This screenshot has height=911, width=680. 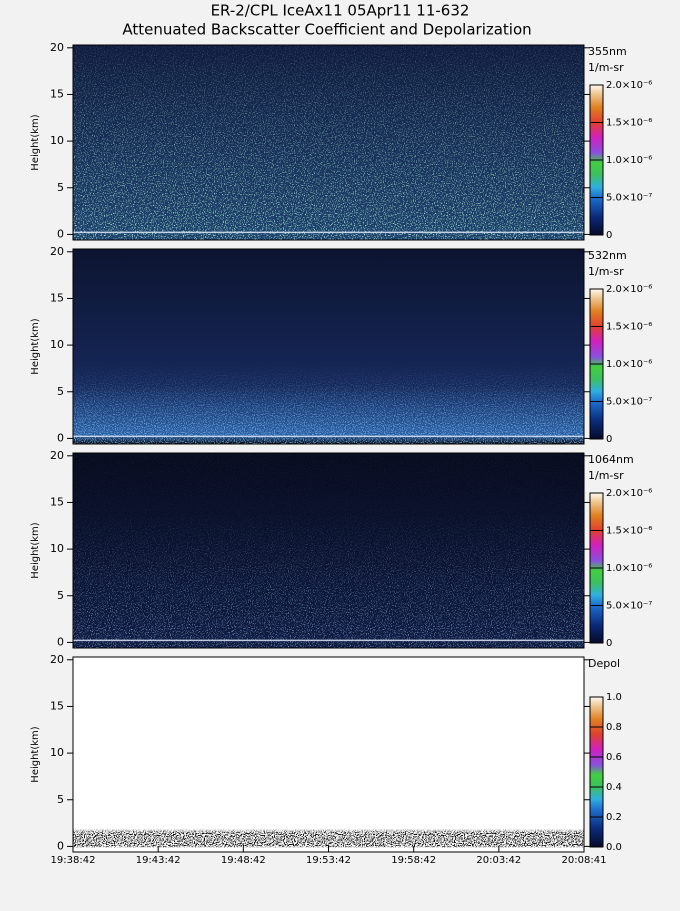 What do you see at coordinates (73, 860) in the screenshot?
I see `x-tick-label: 19:38:42` at bounding box center [73, 860].